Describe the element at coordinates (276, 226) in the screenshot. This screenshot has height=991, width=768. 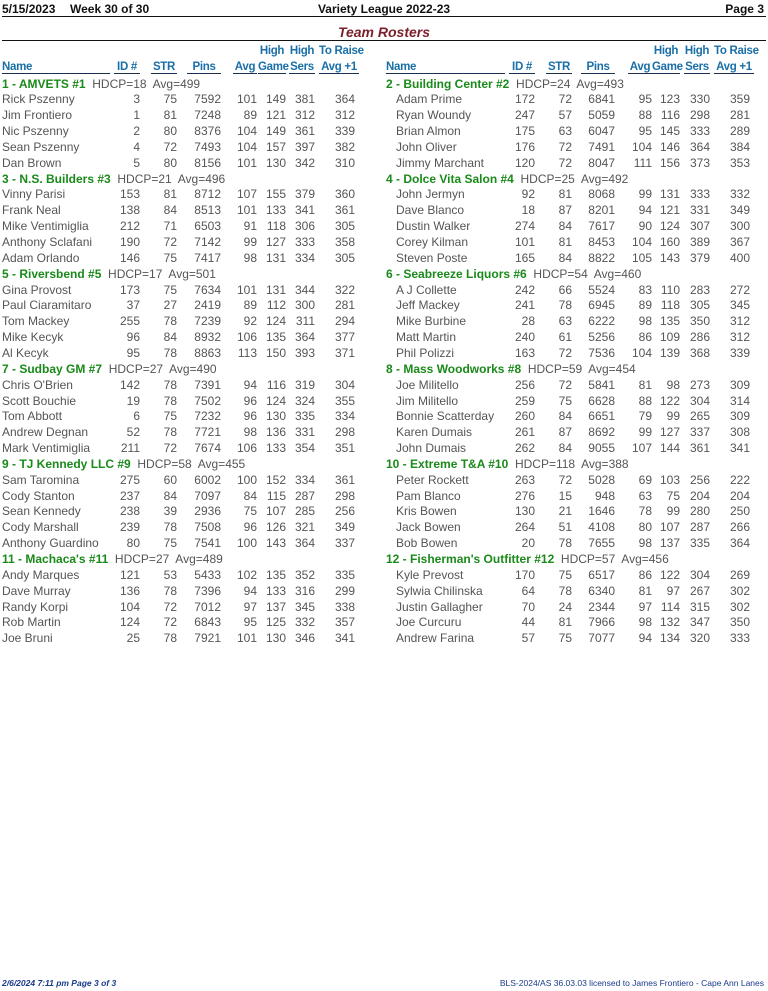
I see `player-high-game: 118` at that location.